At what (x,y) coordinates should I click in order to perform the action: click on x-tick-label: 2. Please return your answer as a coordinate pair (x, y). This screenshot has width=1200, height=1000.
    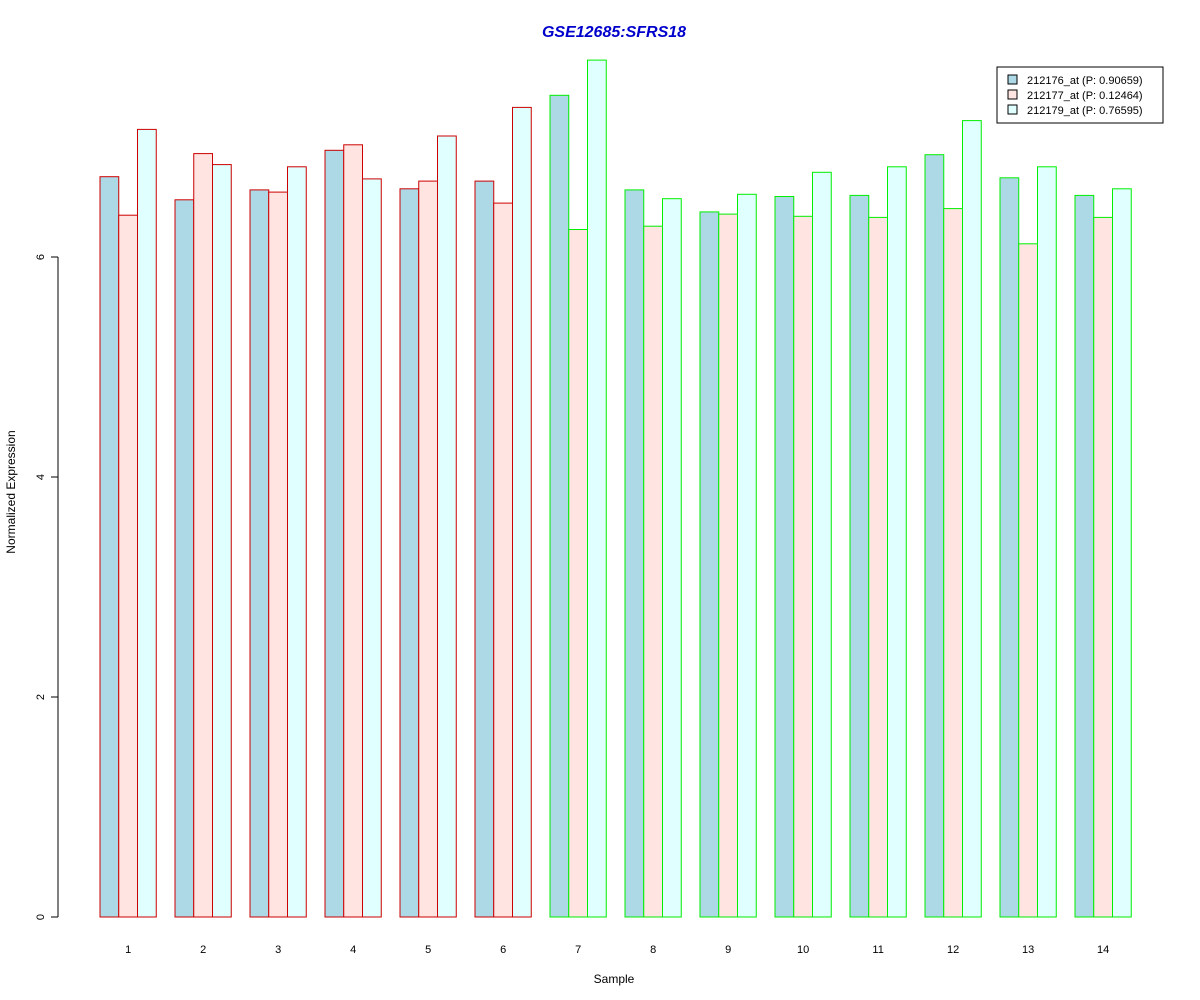
    Looking at the image, I should click on (203, 950).